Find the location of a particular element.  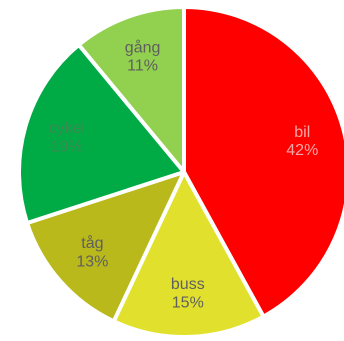

pie-slice-label-4: gång 11% is located at coordinates (143, 57).